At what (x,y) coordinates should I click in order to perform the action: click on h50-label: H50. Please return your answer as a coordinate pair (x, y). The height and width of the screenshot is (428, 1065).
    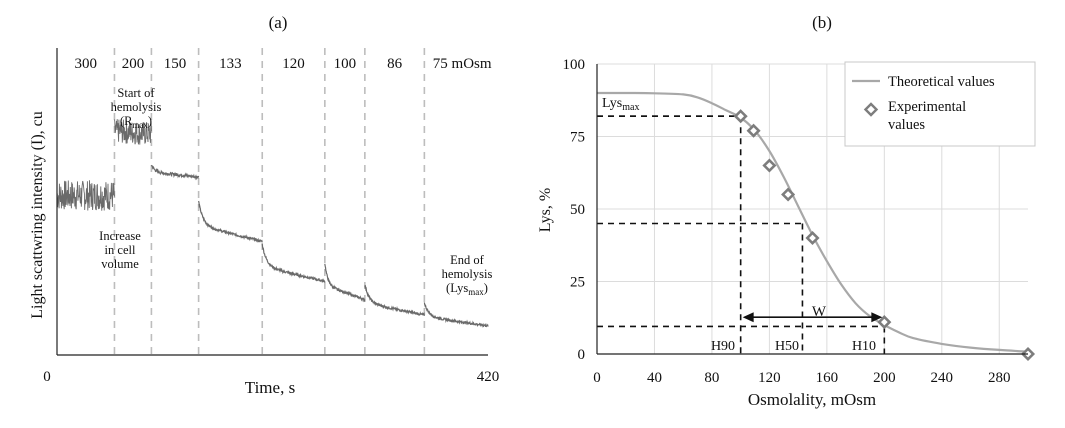
    Looking at the image, I should click on (787, 346).